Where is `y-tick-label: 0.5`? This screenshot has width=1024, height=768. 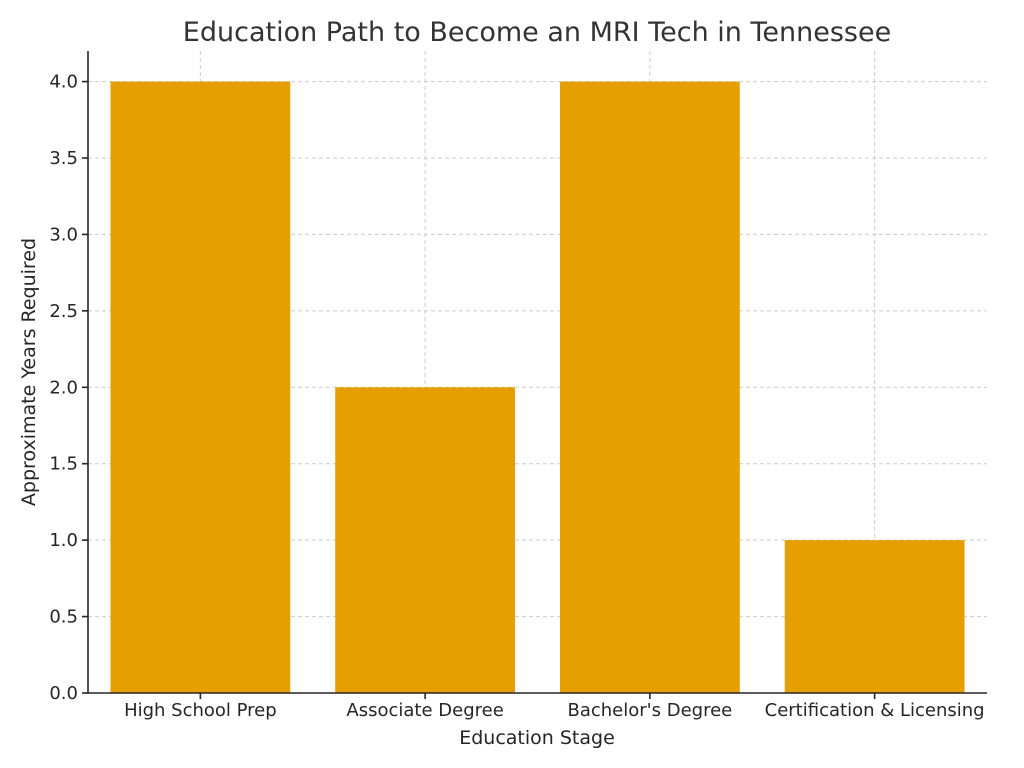
y-tick-label: 0.5 is located at coordinates (63, 617).